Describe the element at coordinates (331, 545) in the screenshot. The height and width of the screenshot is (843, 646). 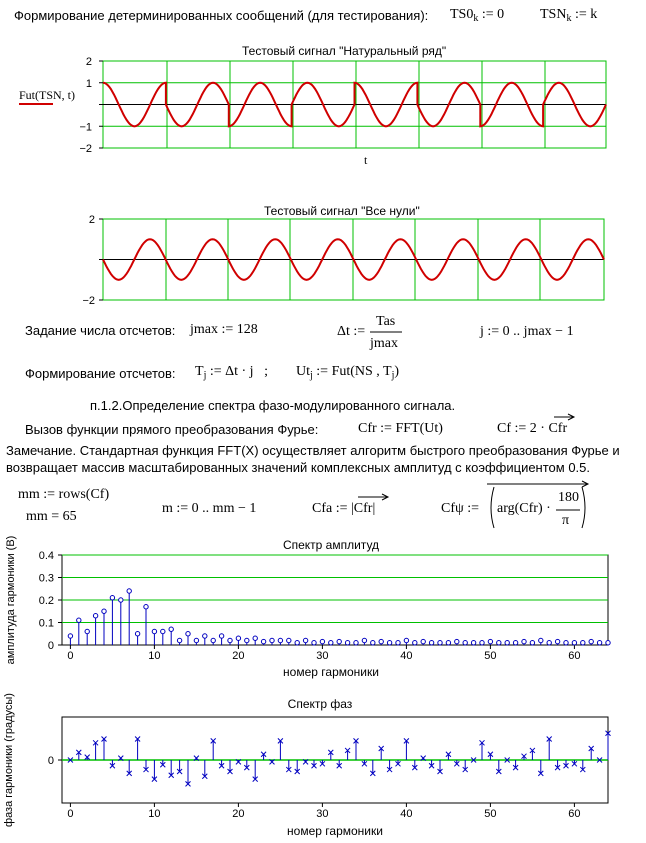
I see `chart3-title: Спектр амплитуд` at that location.